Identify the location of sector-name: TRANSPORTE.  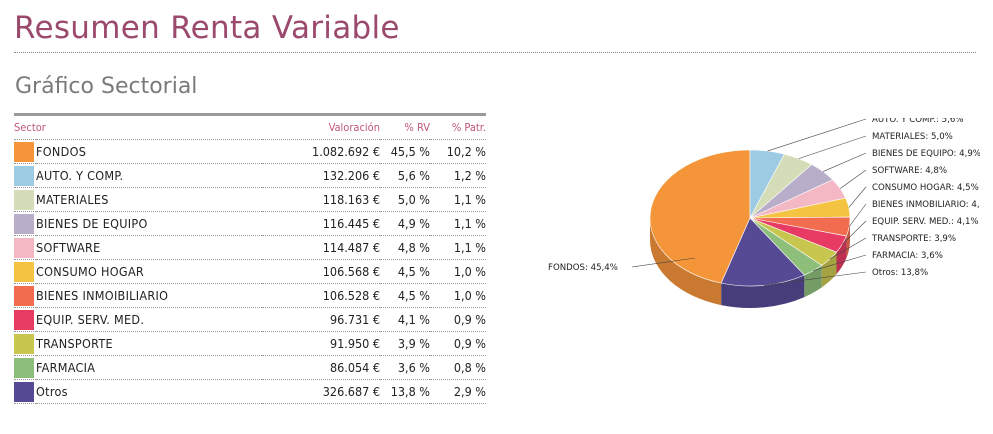
(149, 343).